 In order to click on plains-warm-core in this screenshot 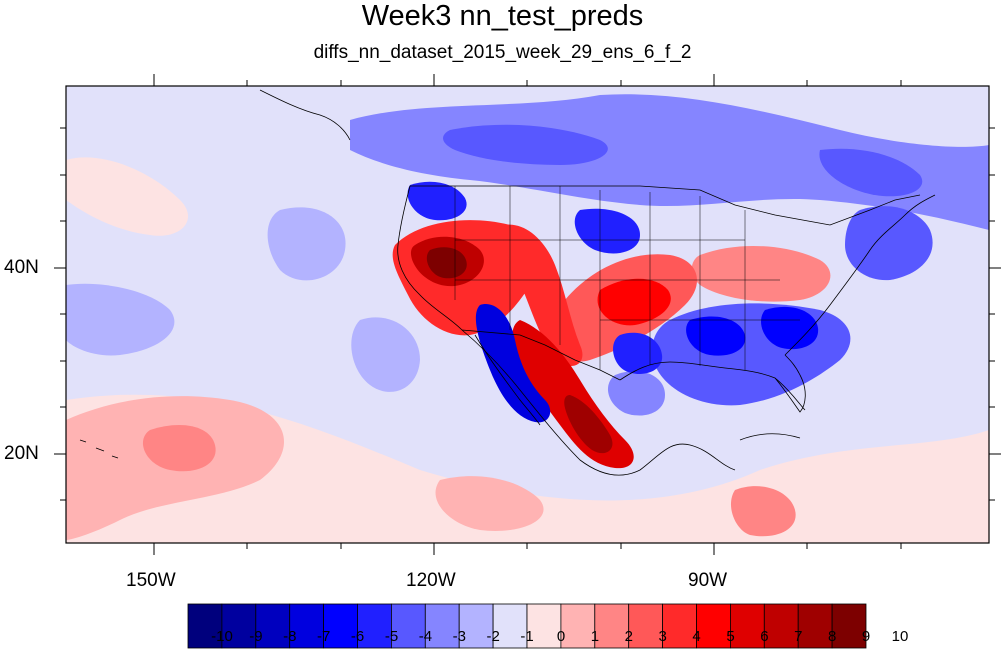, I will do `click(634, 302)`.